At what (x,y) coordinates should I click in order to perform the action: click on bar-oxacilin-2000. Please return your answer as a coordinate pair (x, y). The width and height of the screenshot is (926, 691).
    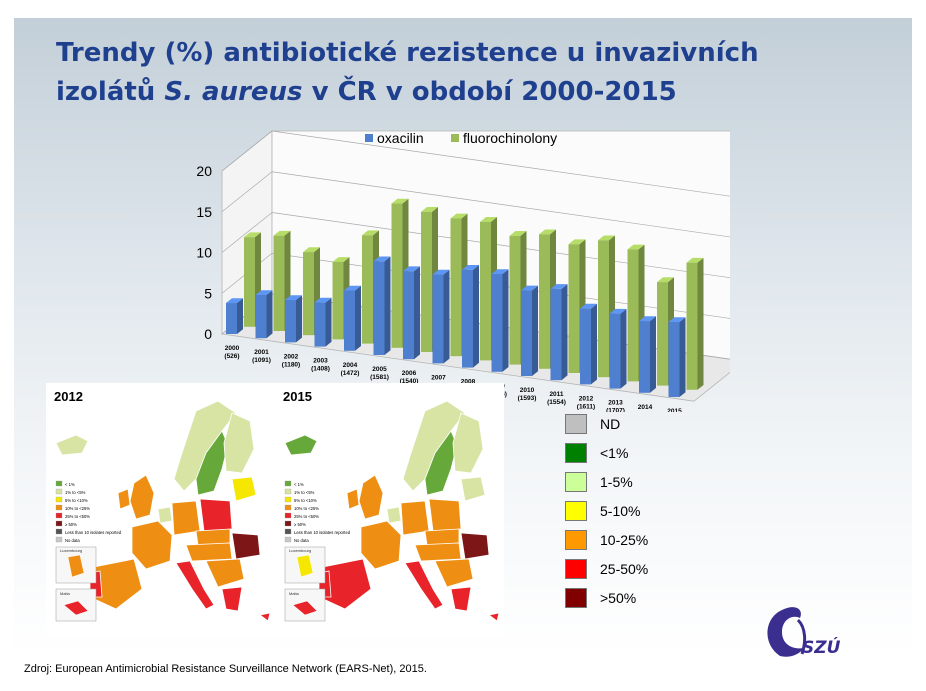
    Looking at the image, I should click on (234, 316).